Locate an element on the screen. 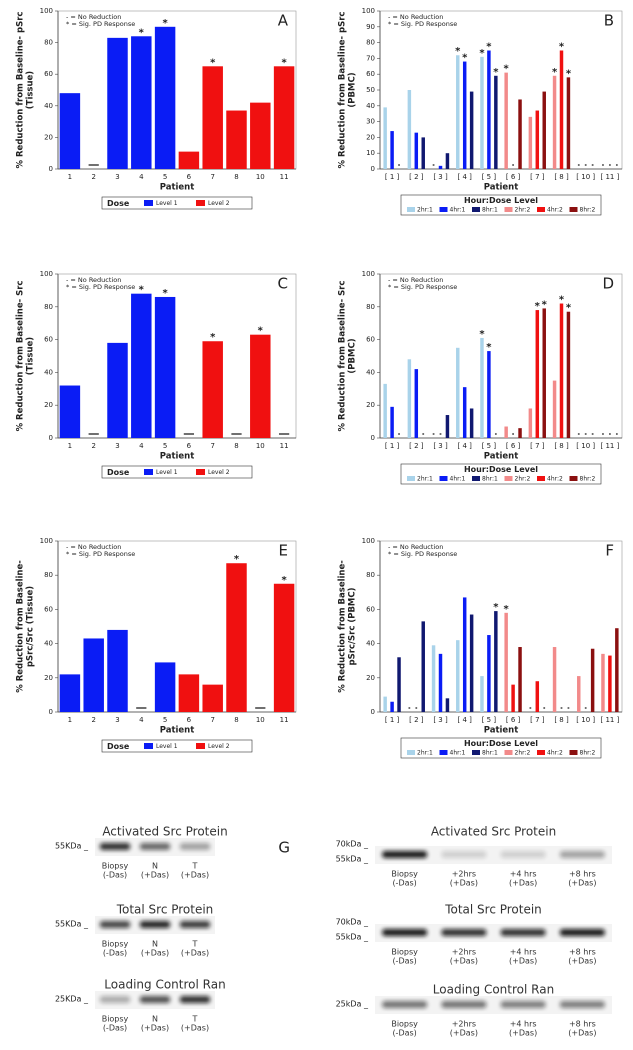 The image size is (633, 1050). x-tick-label: [ 11 ] is located at coordinates (609, 177).